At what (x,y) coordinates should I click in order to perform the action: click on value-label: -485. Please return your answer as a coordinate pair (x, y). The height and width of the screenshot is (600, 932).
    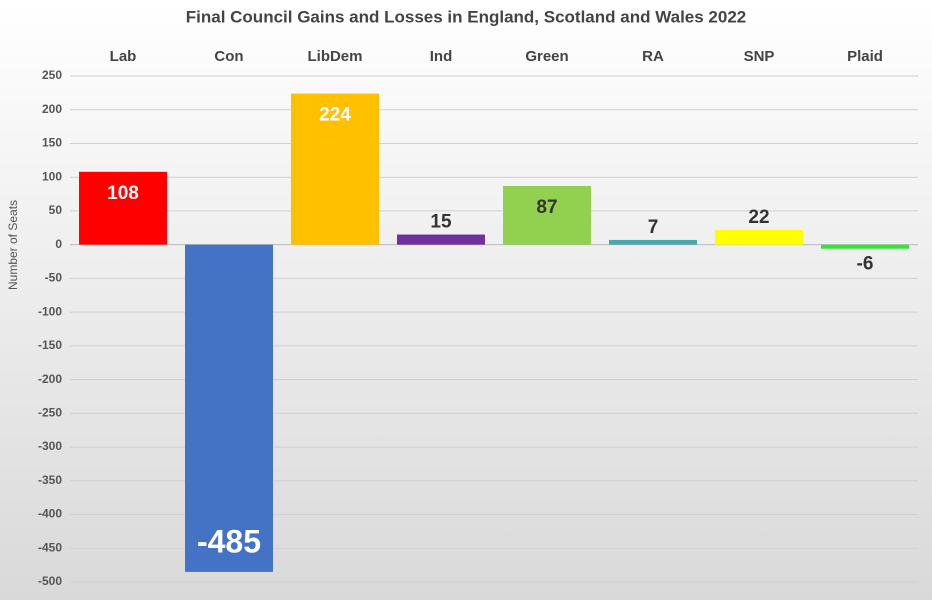
    Looking at the image, I should click on (229, 541).